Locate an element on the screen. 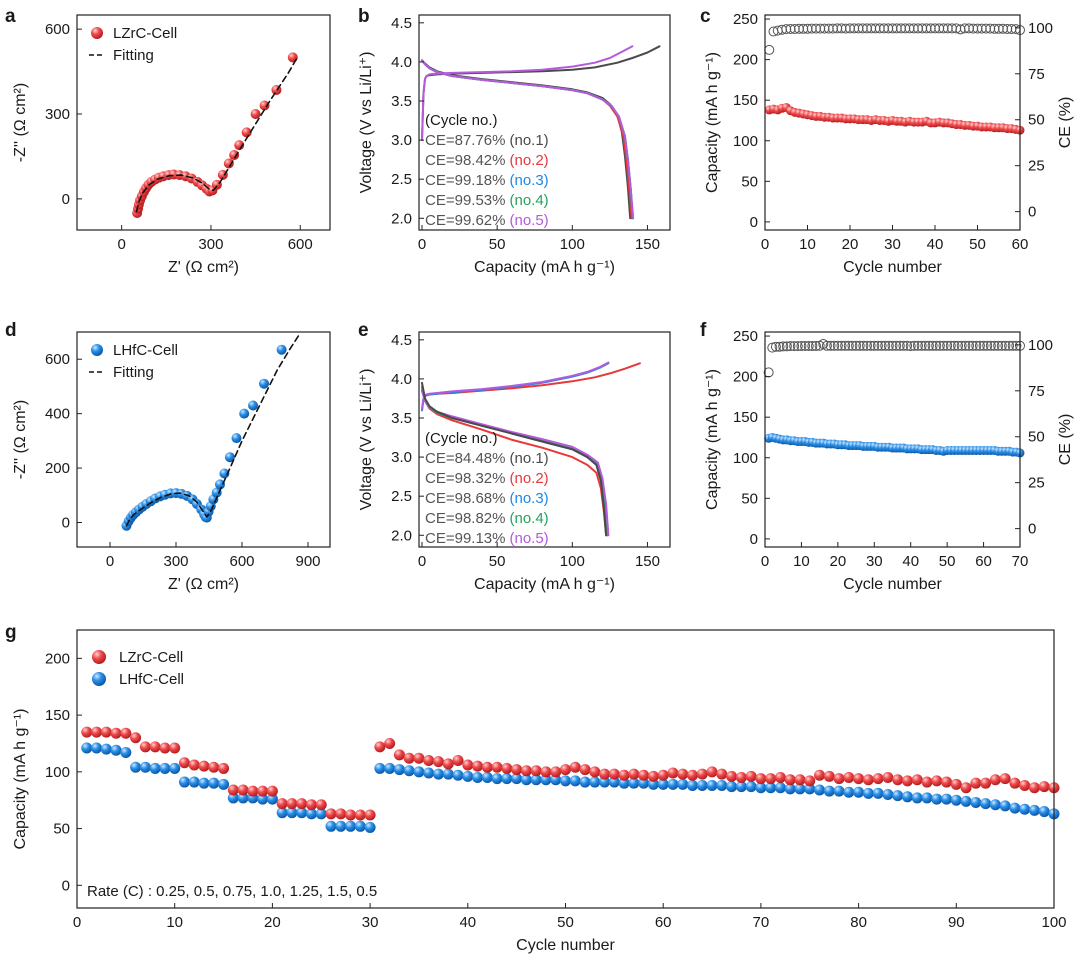 The width and height of the screenshot is (1080, 960). y-tick-label: 250 is located at coordinates (745, 19).